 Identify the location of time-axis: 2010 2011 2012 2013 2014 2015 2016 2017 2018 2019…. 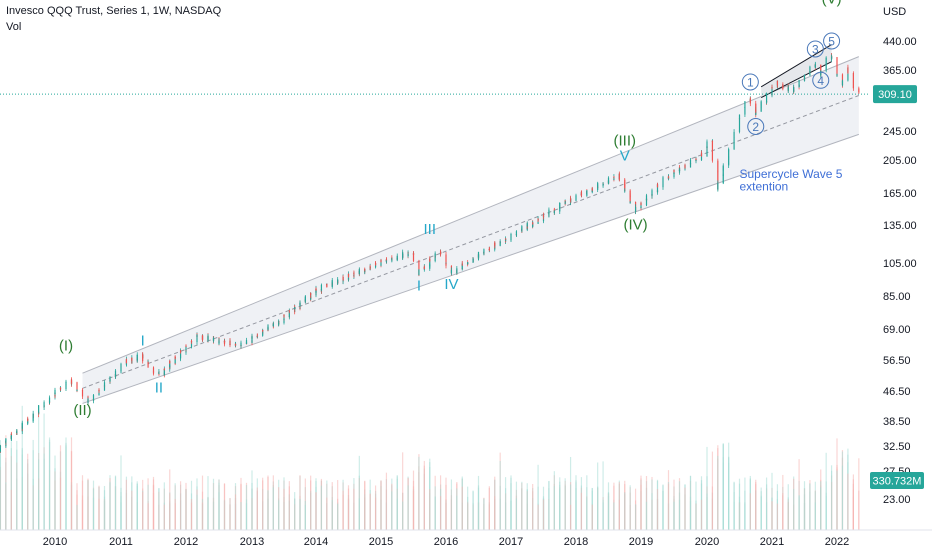
(466, 538).